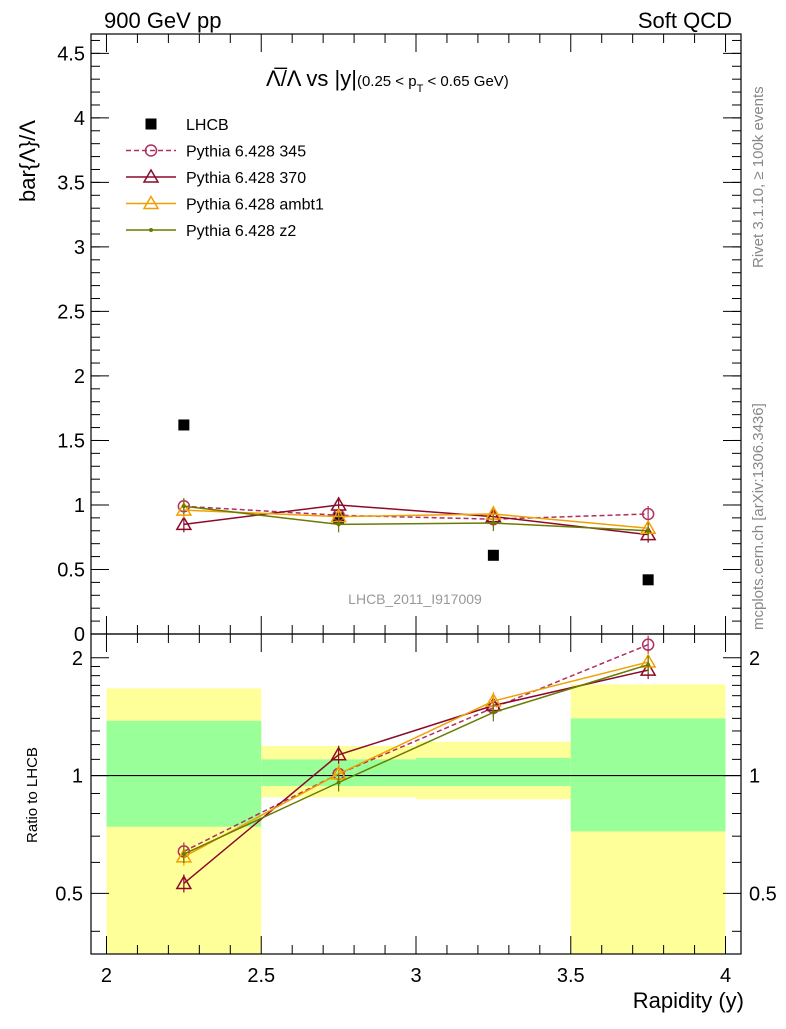 This screenshot has width=786, height=1029. I want to click on legend-entry-4: Pythia 6.428 z2, so click(211, 231).